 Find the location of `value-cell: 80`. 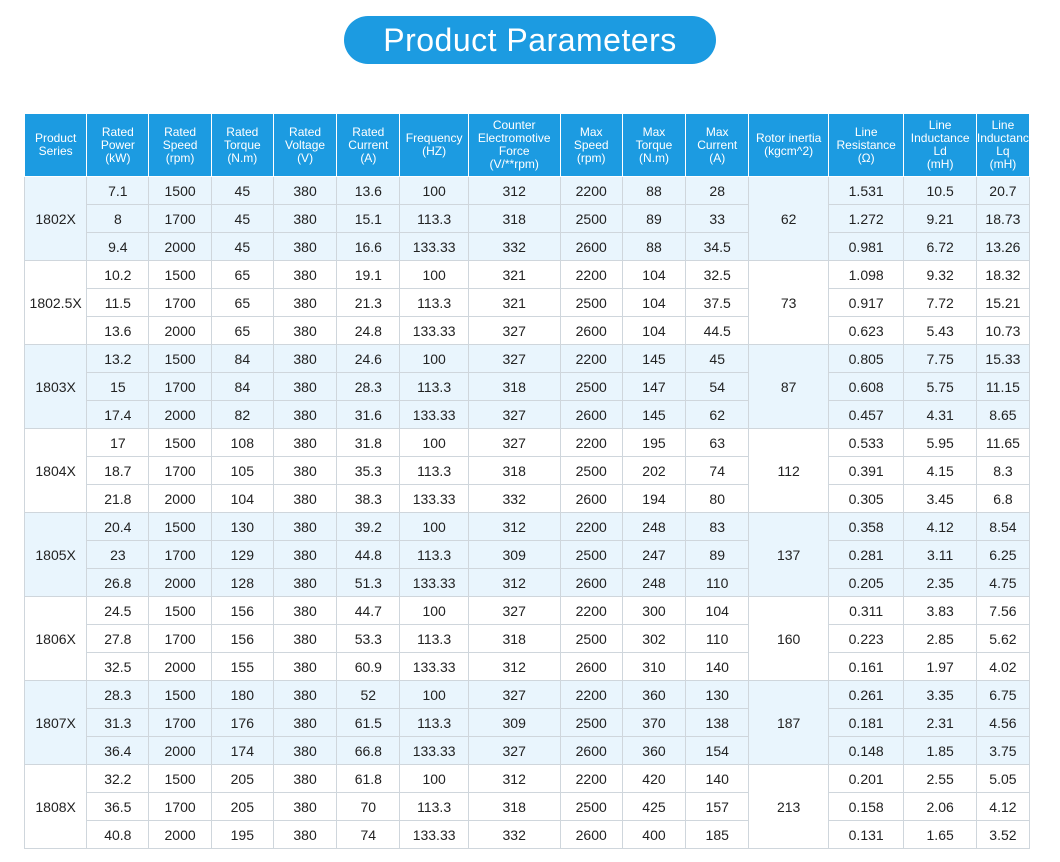

value-cell: 80 is located at coordinates (717, 498).